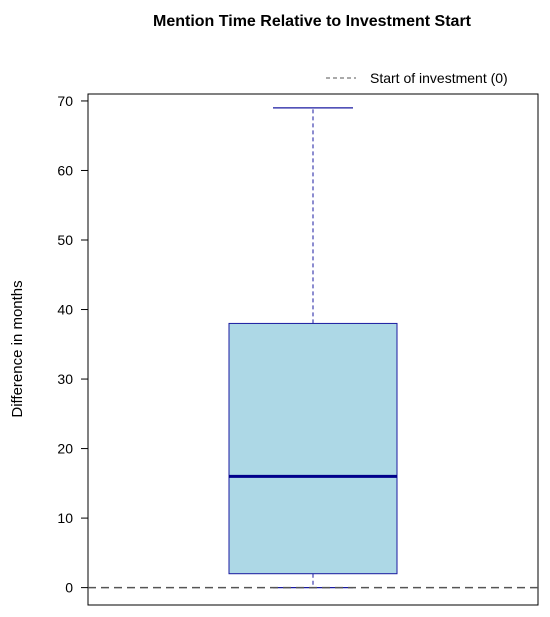 This screenshot has width=550, height=617. Describe the element at coordinates (65, 449) in the screenshot. I see `y-tick-label: 20` at that location.